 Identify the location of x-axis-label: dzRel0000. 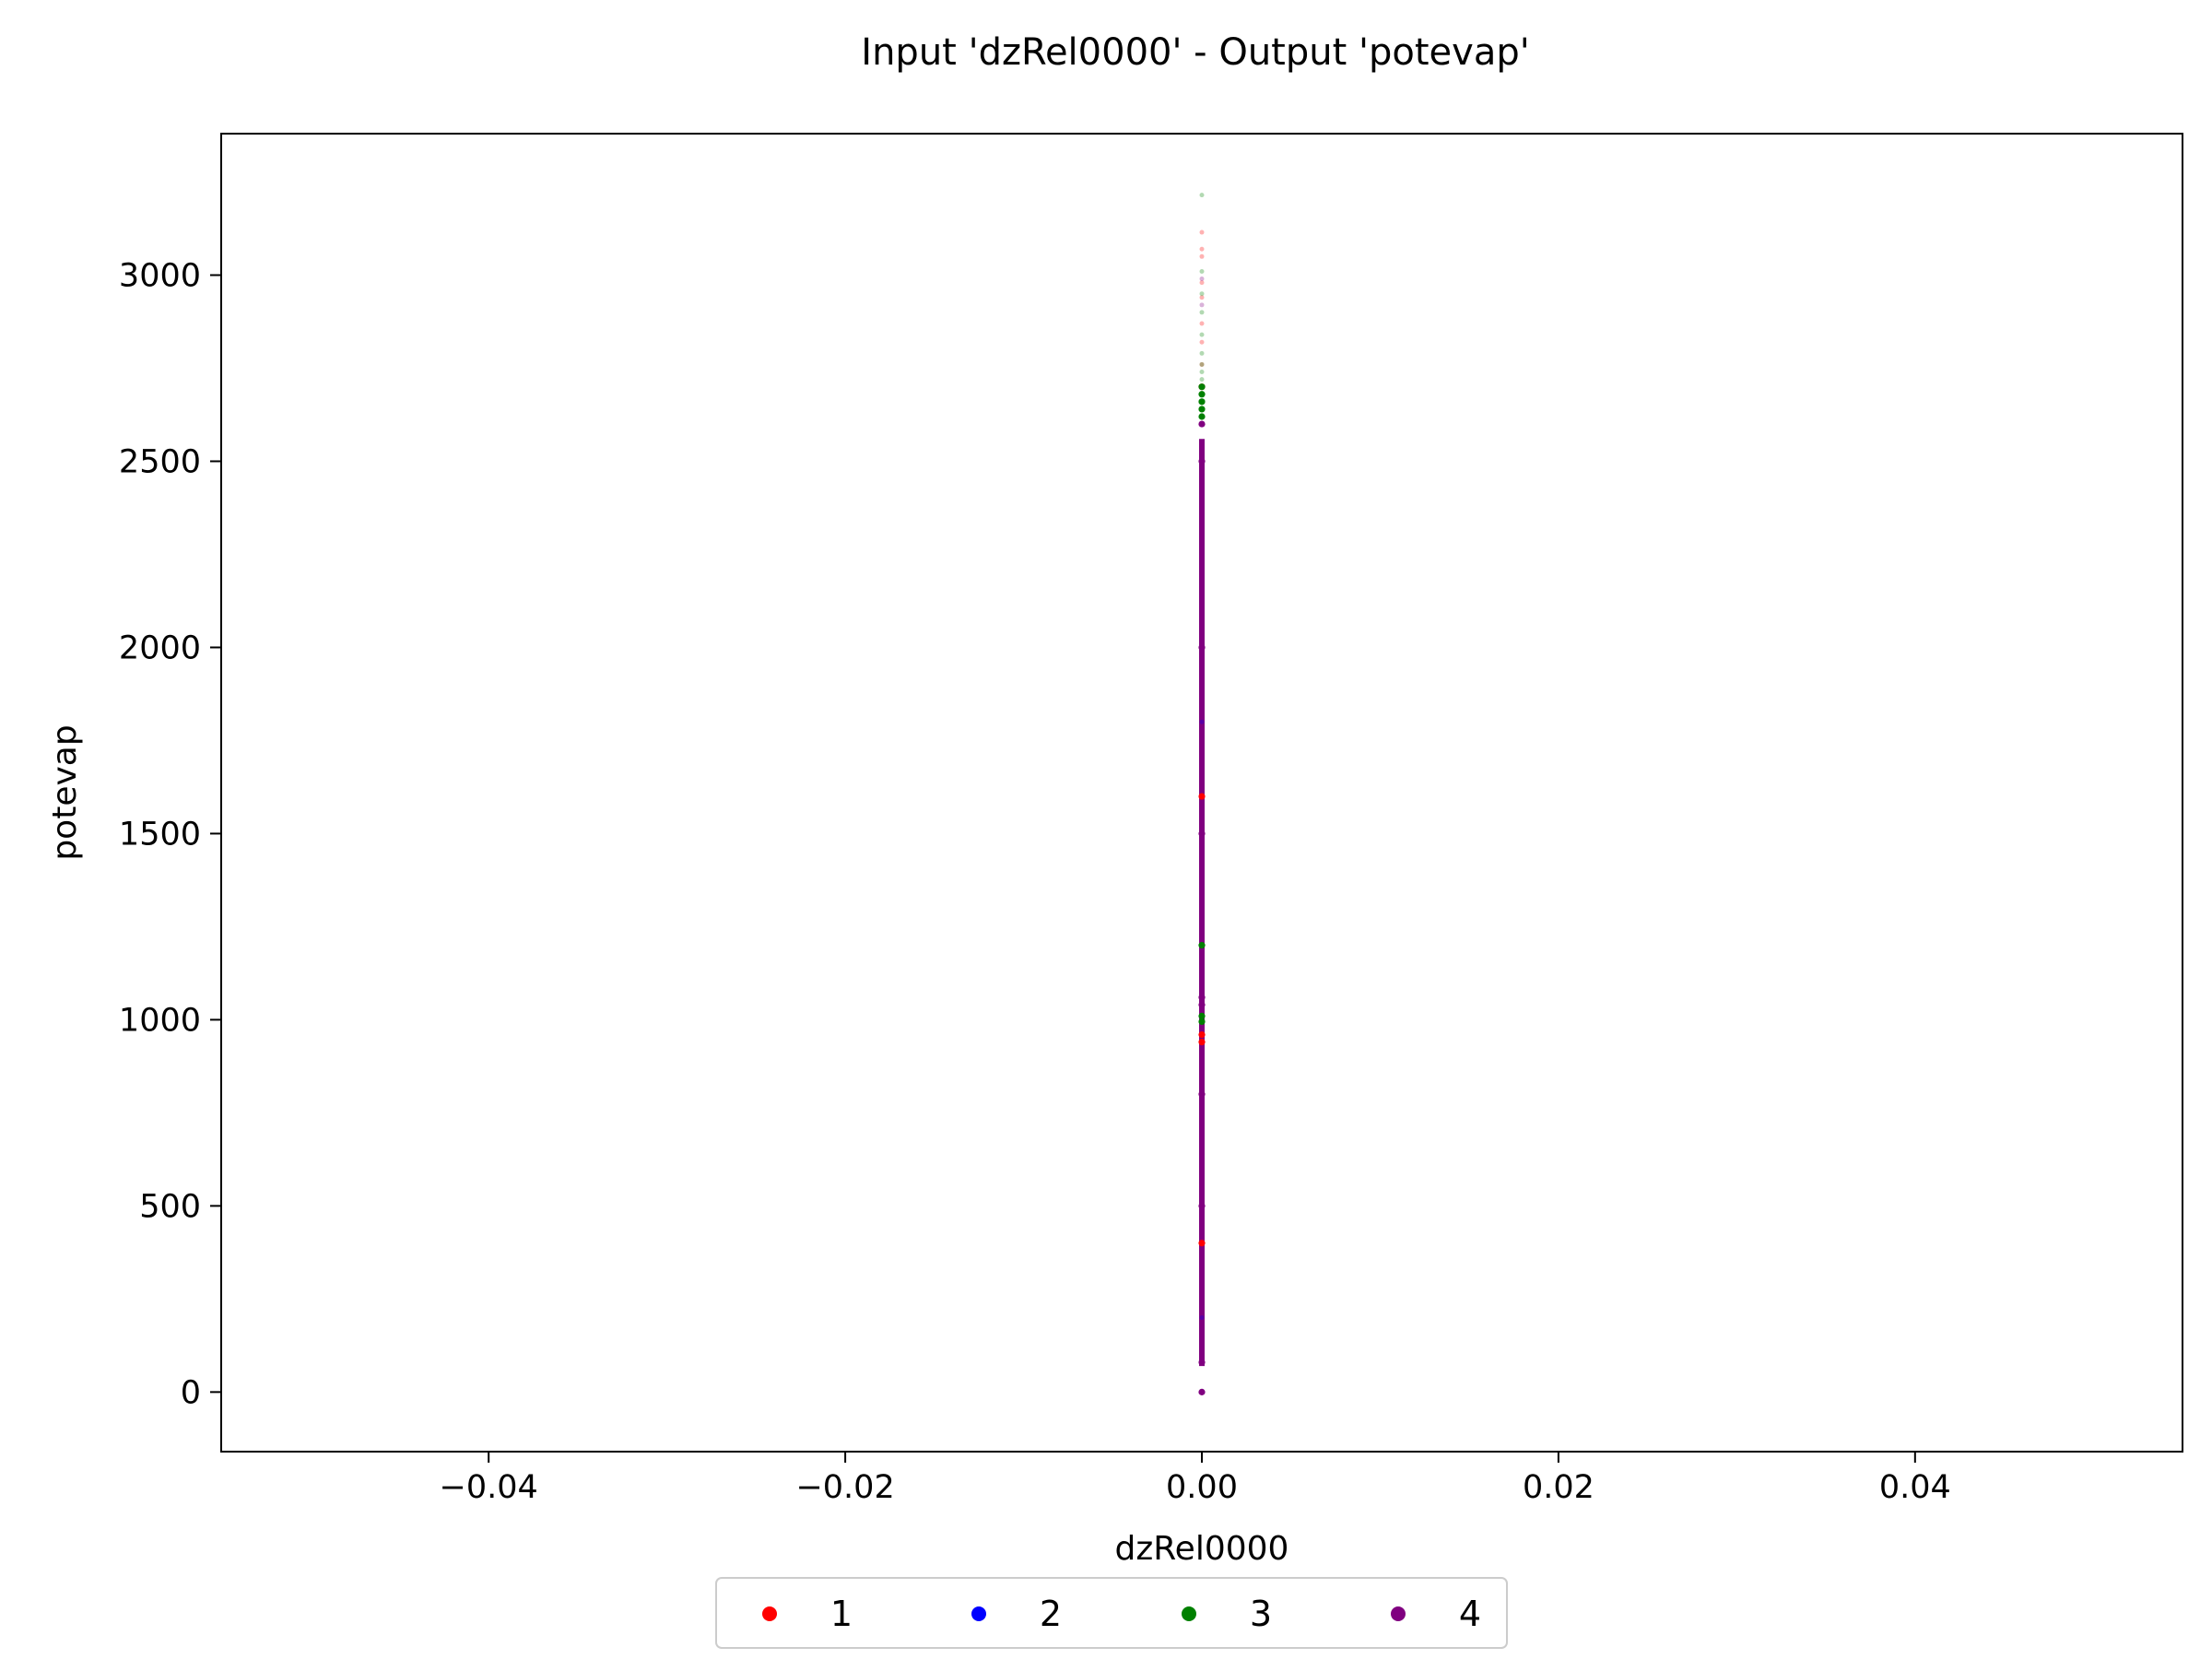
(1202, 1549).